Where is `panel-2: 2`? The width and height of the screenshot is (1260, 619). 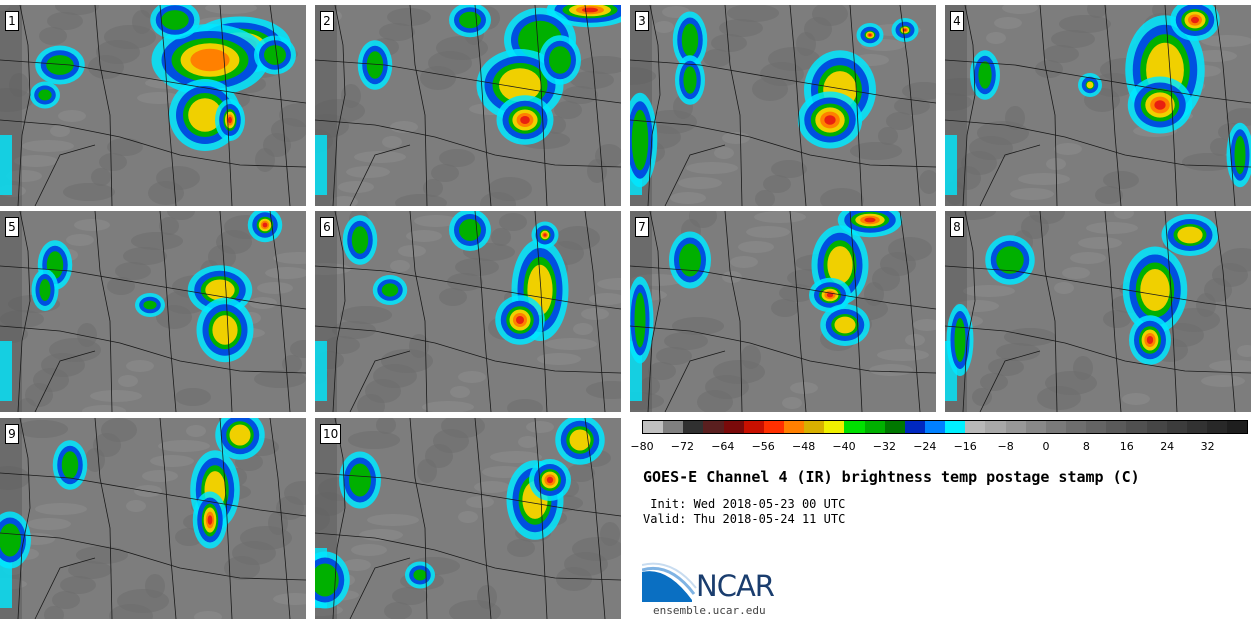 panel-2: 2 is located at coordinates (468, 105).